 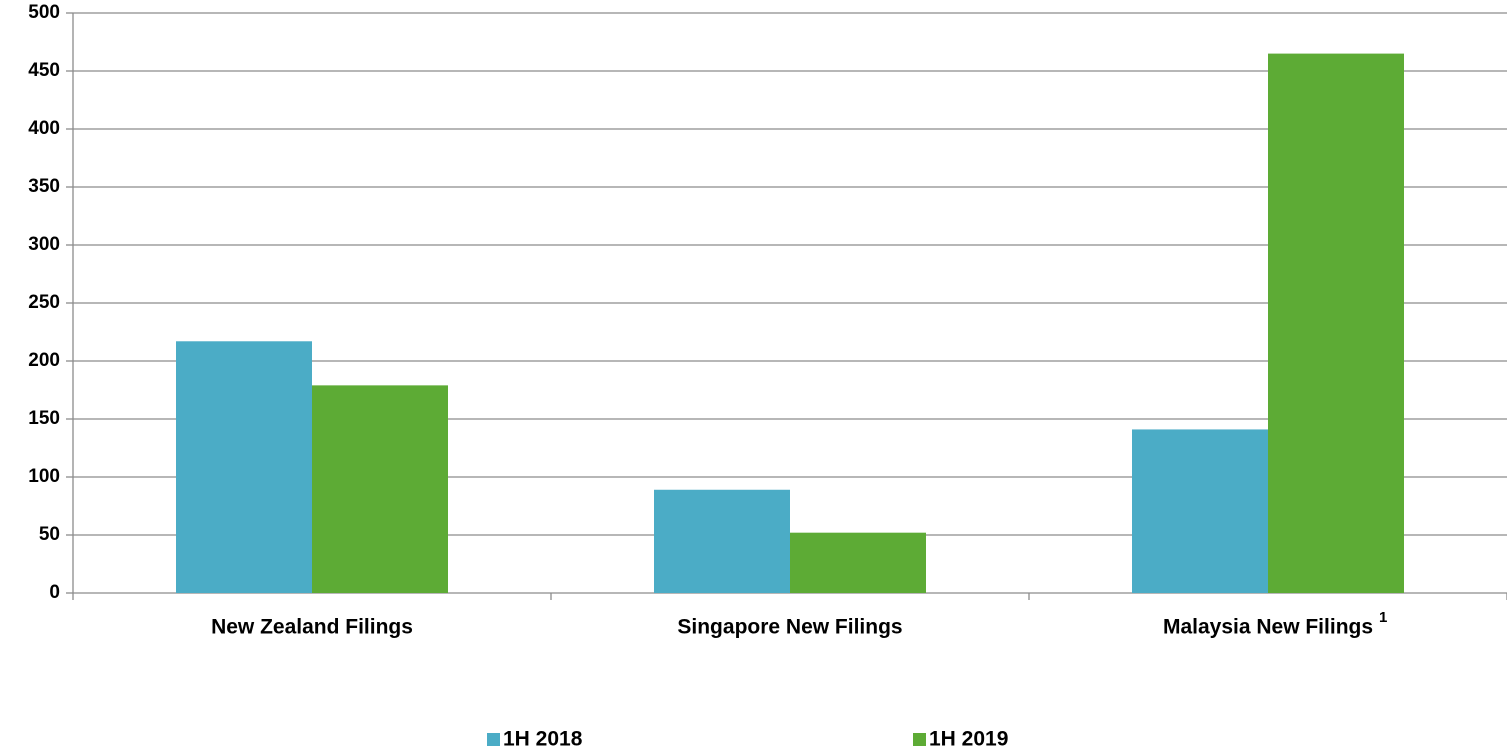 What do you see at coordinates (44, 12) in the screenshot?
I see `y-tick-label: 500` at bounding box center [44, 12].